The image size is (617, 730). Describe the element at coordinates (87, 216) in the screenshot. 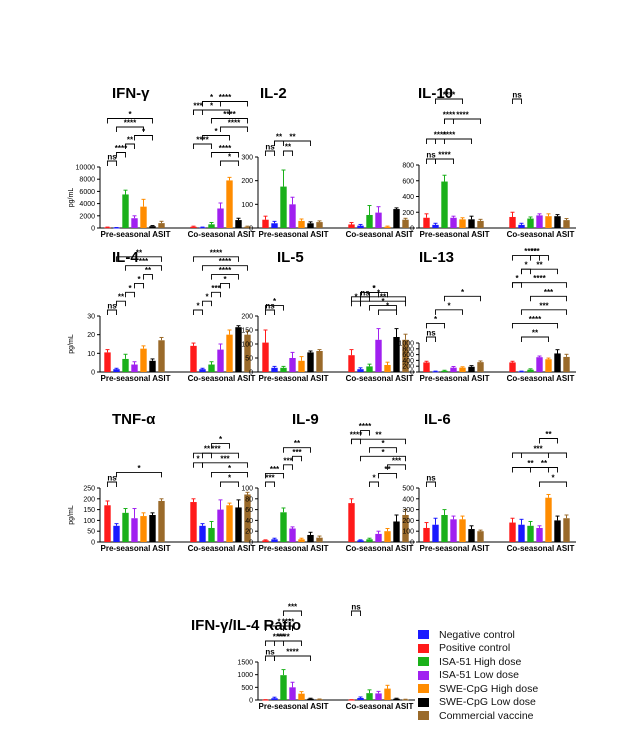

I see `y-tick-label: 2000` at that location.